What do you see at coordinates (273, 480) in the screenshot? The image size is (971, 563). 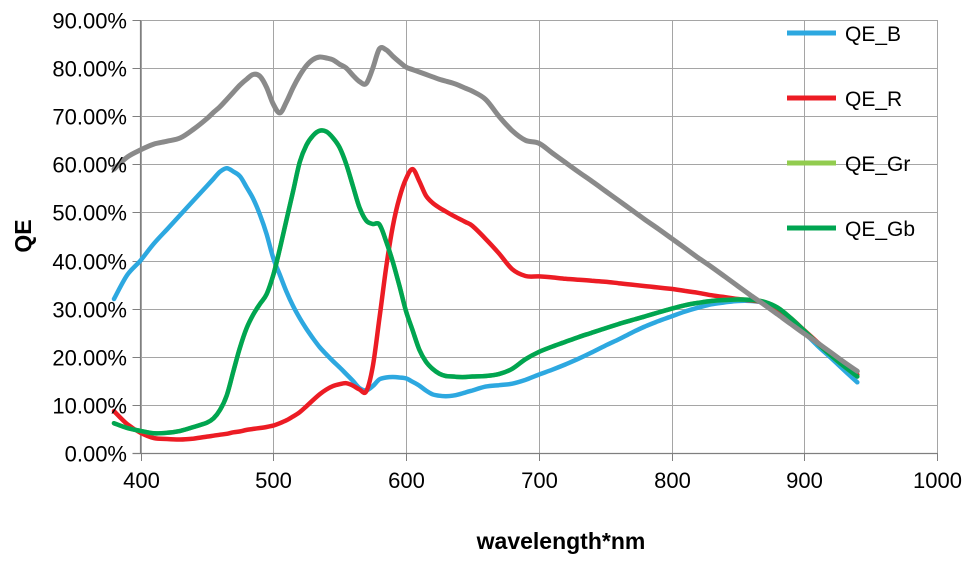 I see `x-tick-label: 500` at bounding box center [273, 480].